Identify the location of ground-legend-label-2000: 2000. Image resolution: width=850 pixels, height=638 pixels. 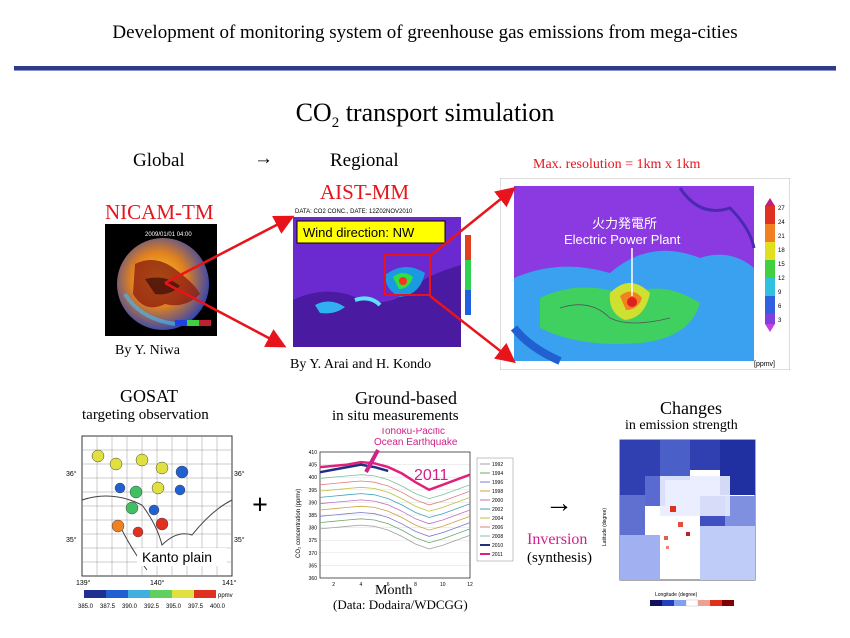
(497, 501).